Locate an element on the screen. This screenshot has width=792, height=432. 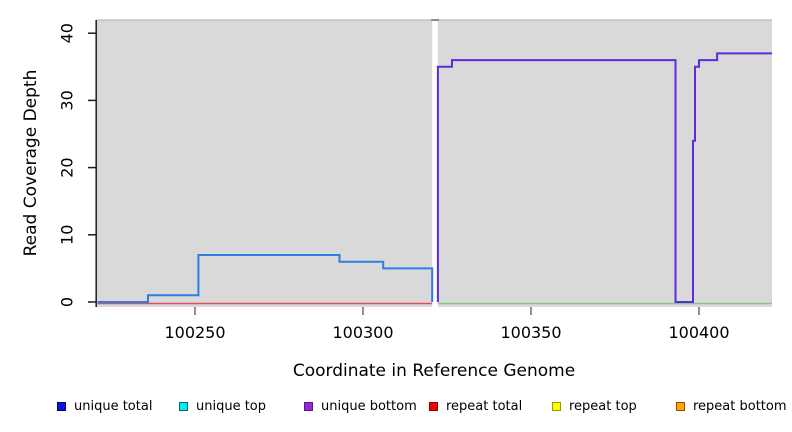
x-axis-tick-label: 100350 is located at coordinates (530, 332).